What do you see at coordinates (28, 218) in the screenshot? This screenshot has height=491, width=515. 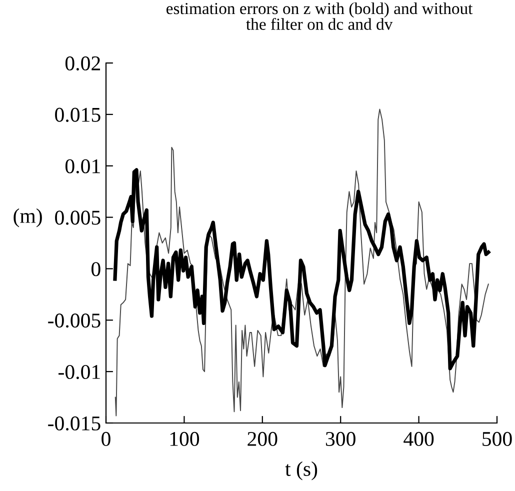 I see `y-axis-title: (m)` at bounding box center [28, 218].